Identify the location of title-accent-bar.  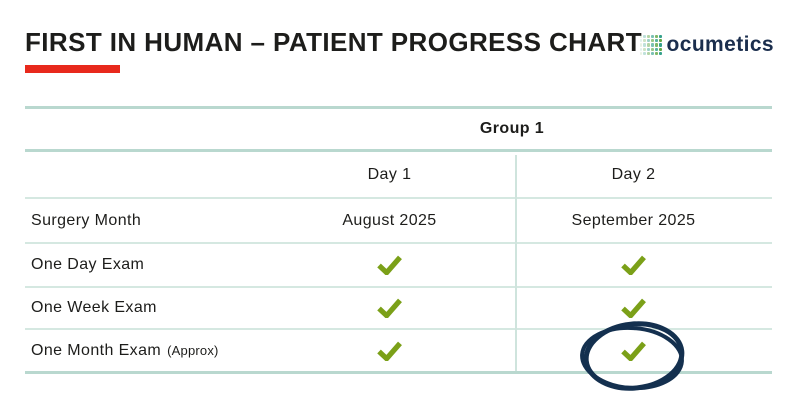
(72, 69).